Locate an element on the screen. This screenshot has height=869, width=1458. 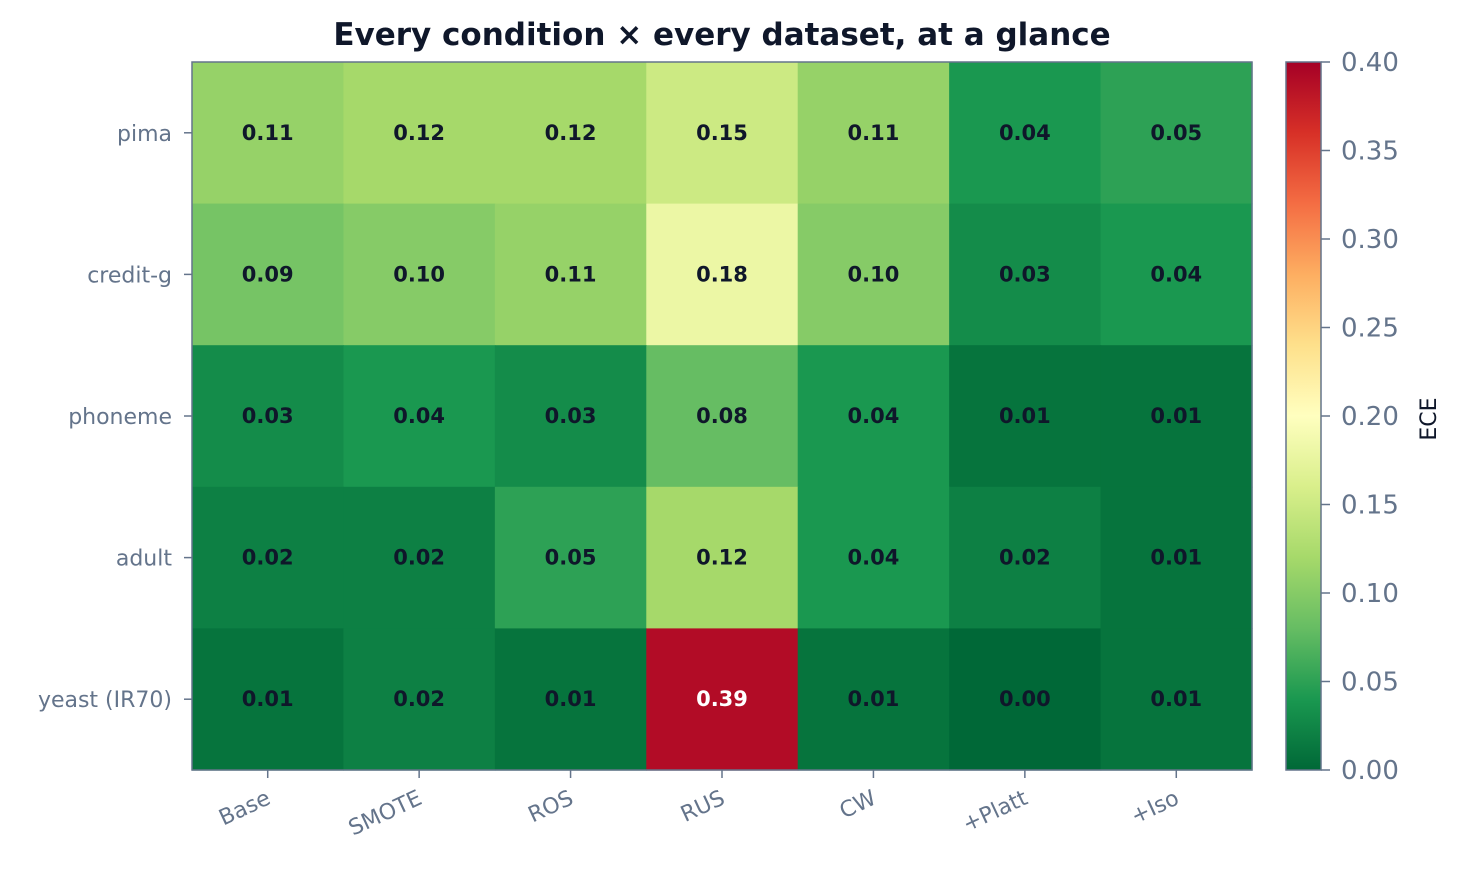
colorbar-label: ECE is located at coordinates (1429, 418).